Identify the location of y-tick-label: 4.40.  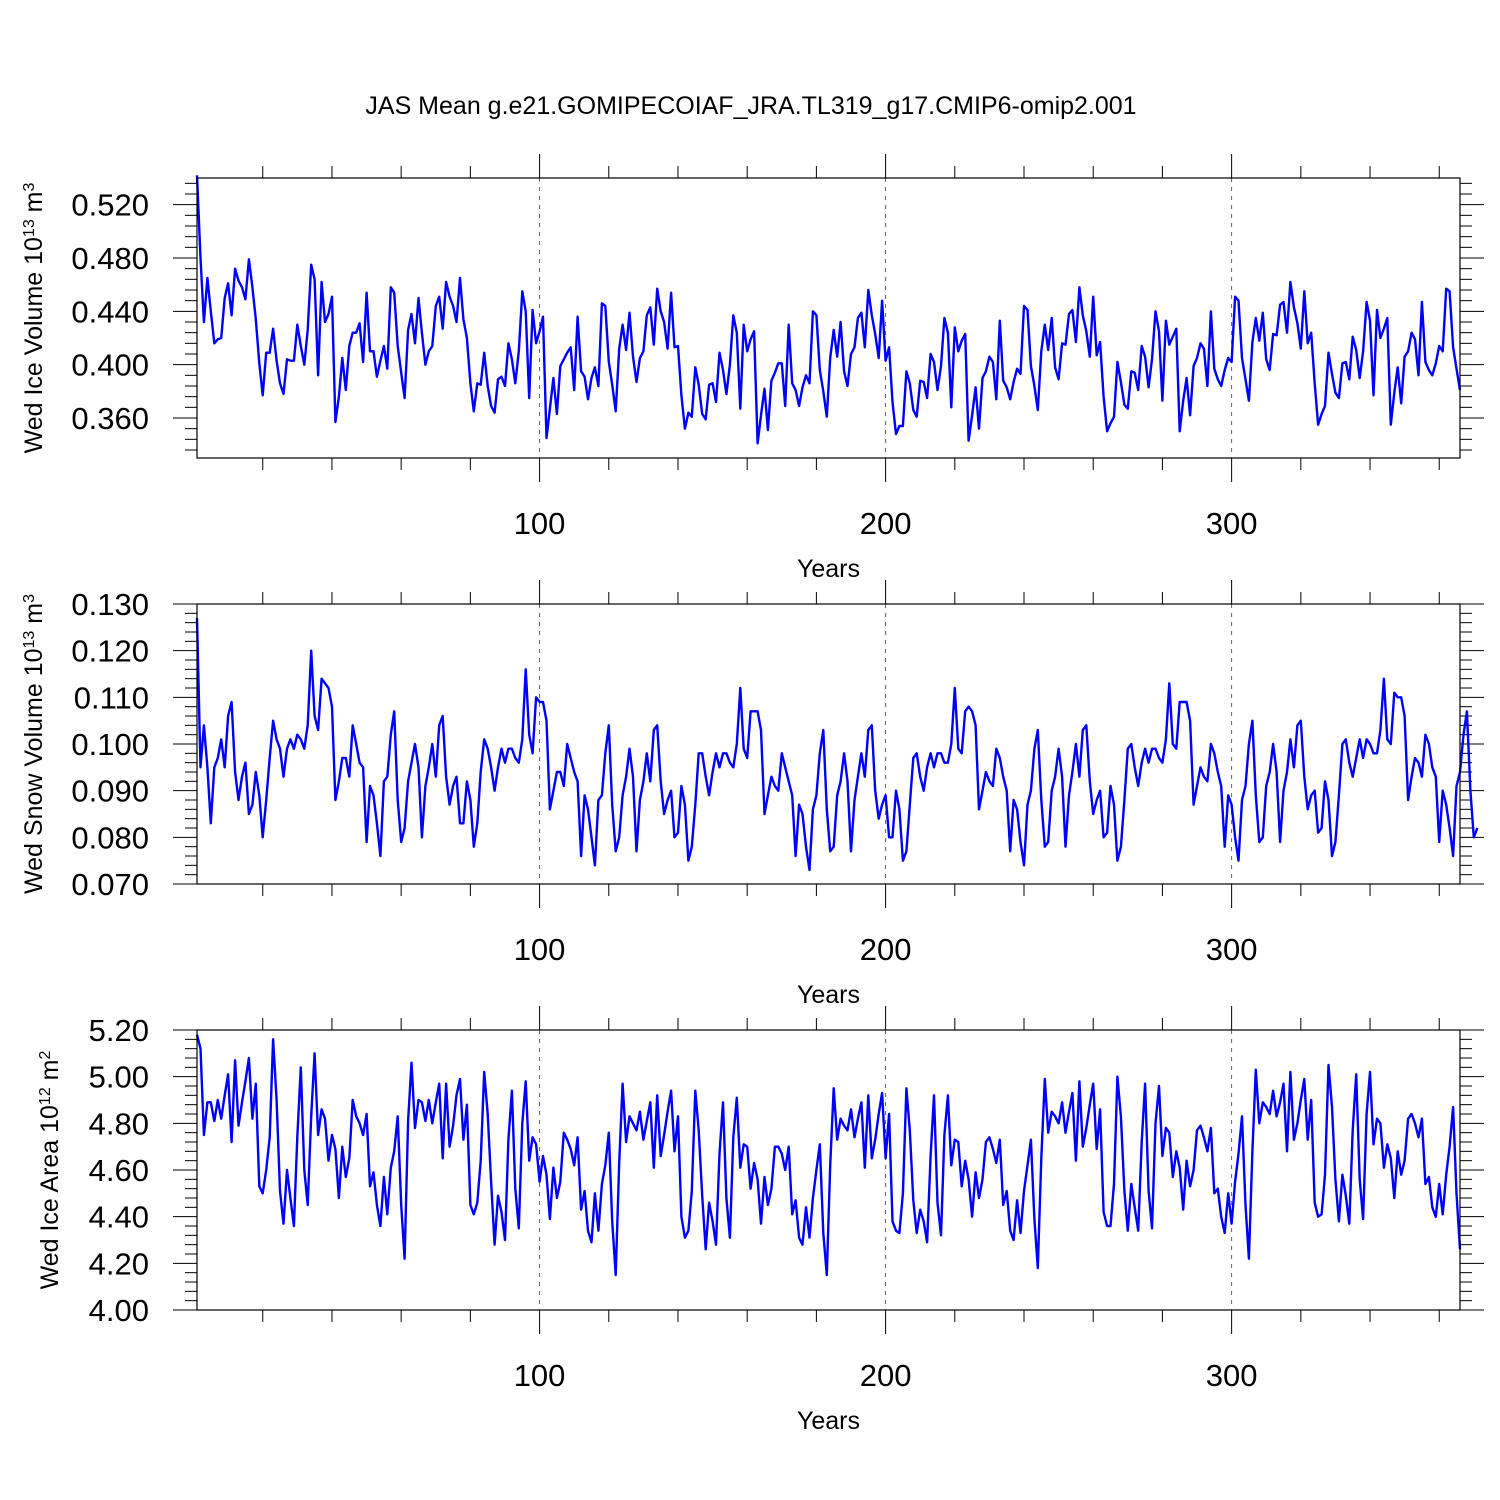
(119, 1217).